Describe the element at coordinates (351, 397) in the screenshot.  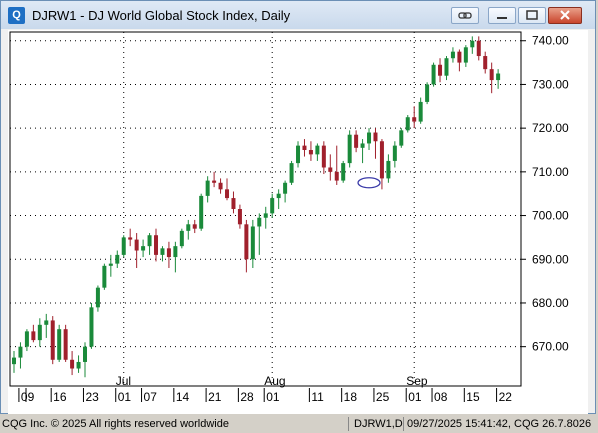
I see `x-day-label: 18` at that location.